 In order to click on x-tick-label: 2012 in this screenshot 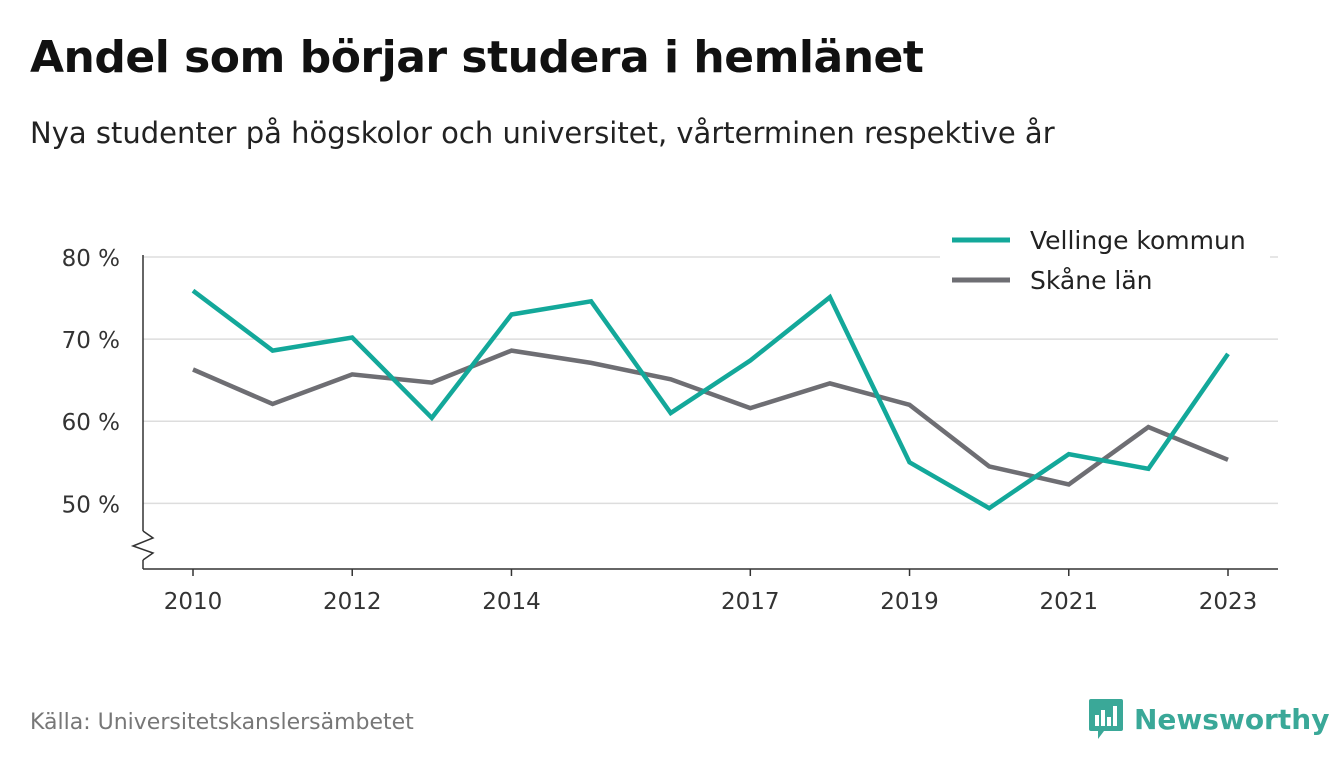, I will do `click(352, 602)`.